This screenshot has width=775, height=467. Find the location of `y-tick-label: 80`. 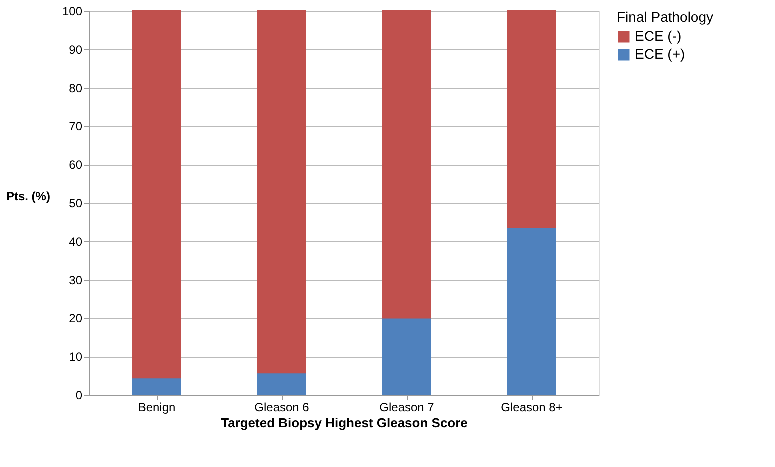

y-tick-label: 80 is located at coordinates (76, 88).